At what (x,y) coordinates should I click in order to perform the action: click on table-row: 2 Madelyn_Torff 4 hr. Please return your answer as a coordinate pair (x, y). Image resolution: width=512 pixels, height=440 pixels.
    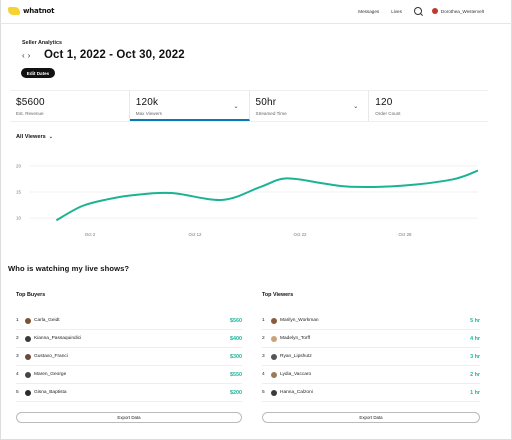
    Looking at the image, I should click on (371, 339).